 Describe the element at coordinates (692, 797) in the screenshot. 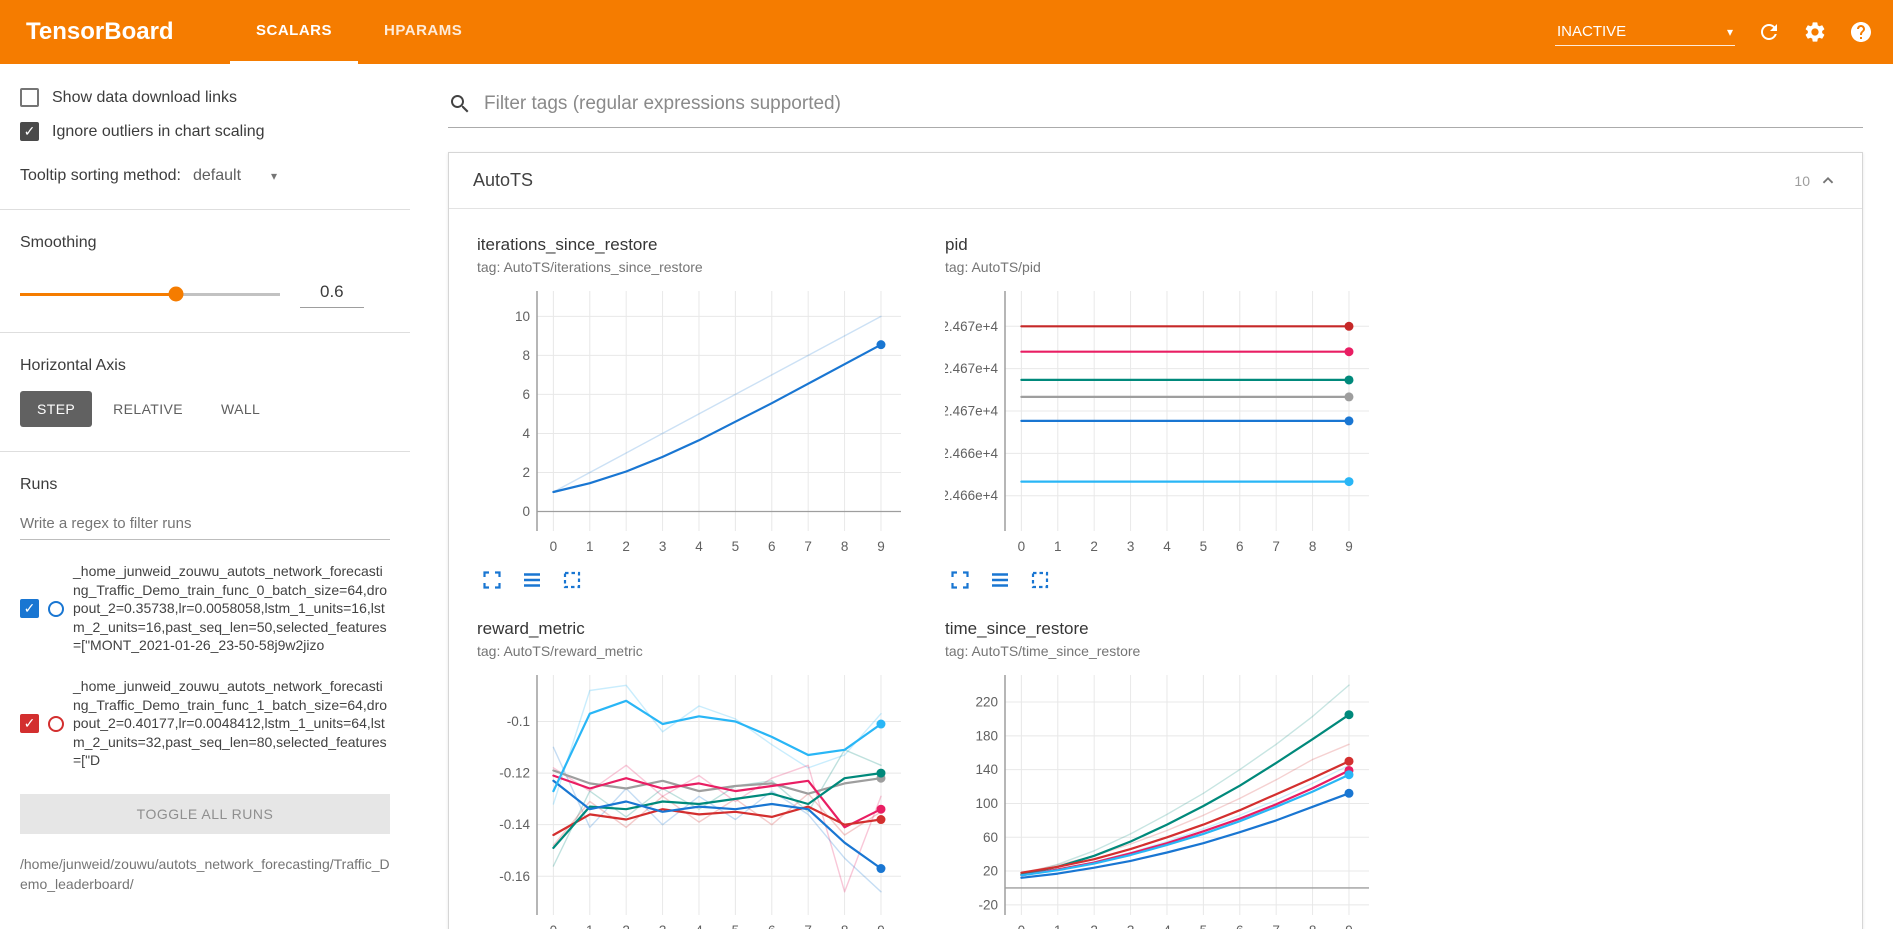

I see `chart-plot: 0 1 2 3 4 5 6 7 8 9 -0.1 -0.12 -0.14 -0.16` at that location.